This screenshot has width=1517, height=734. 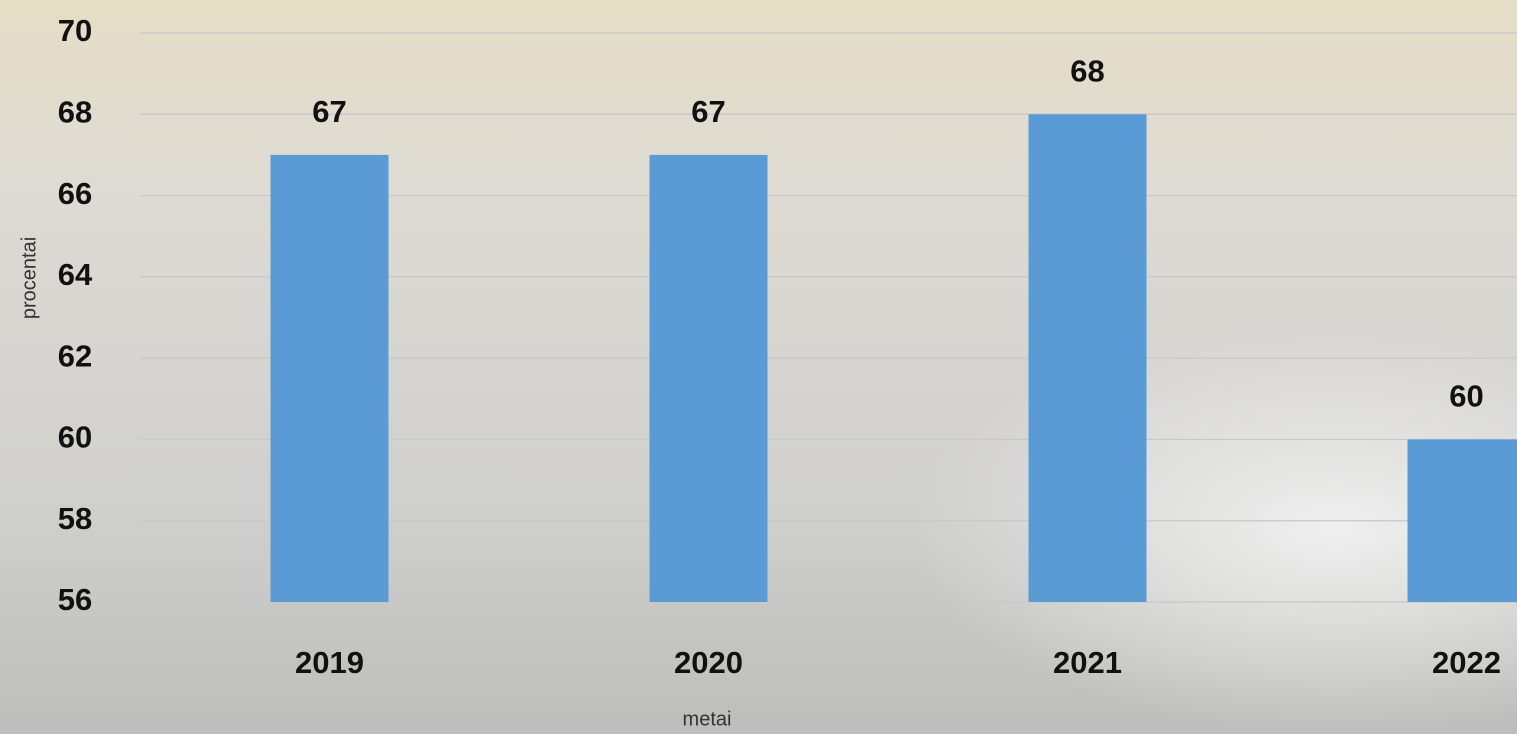 I want to click on data-label: 68, so click(x=1087, y=70).